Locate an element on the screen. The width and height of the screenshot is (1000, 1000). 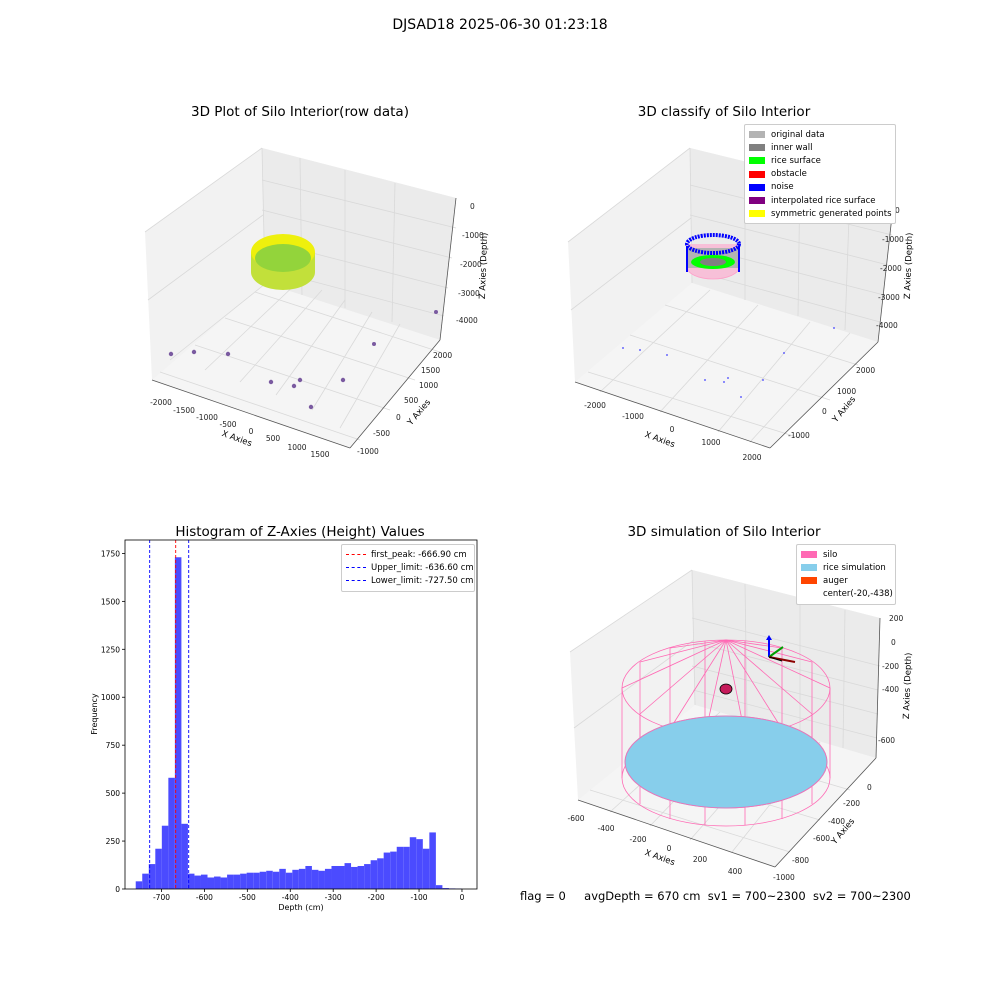
histogram-xtick-label: -200 is located at coordinates (376, 897).